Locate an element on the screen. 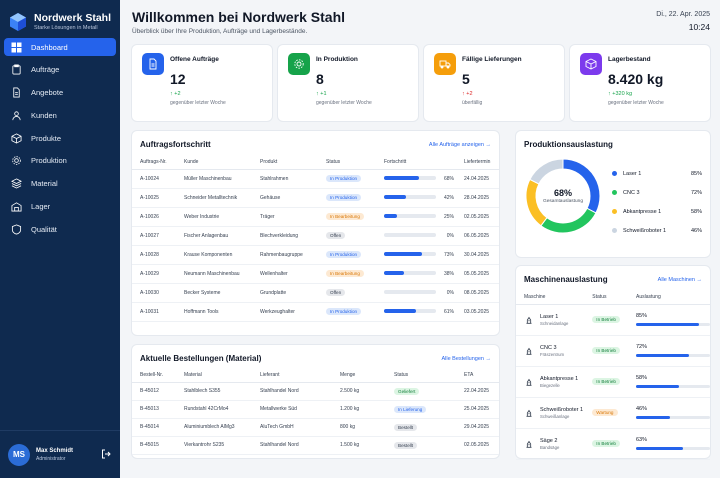 The width and height of the screenshot is (720, 478). table-row: Abkantpresse 1 Biegezelle In Betrieb 58% is located at coordinates (613, 382).